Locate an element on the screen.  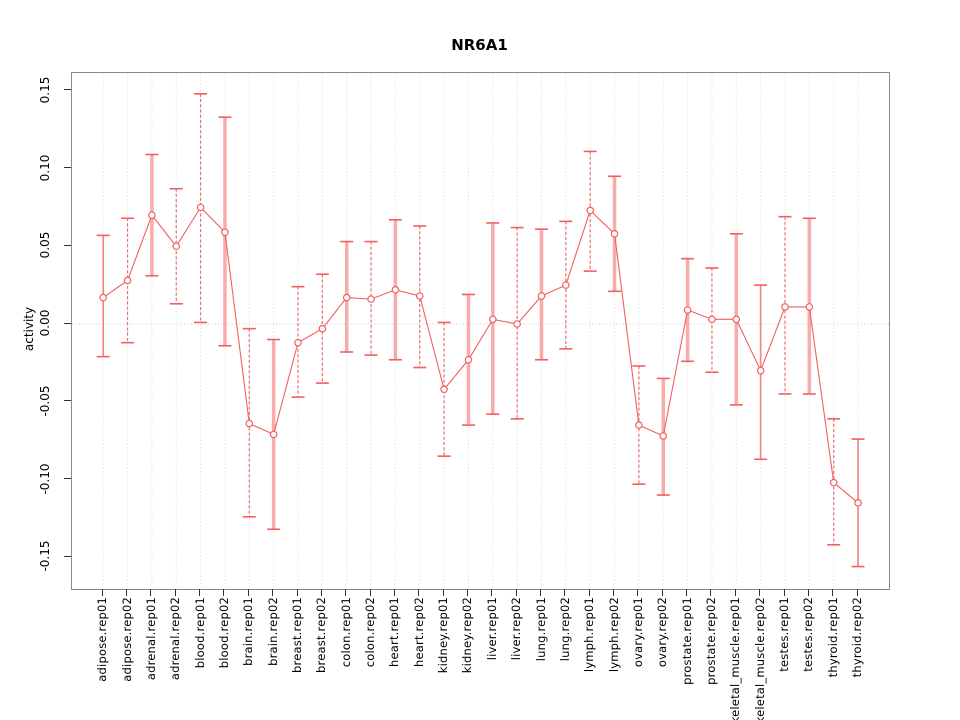
x-tick-label-text: skeletal_muscle.rep02 is located at coordinates (759, 658).